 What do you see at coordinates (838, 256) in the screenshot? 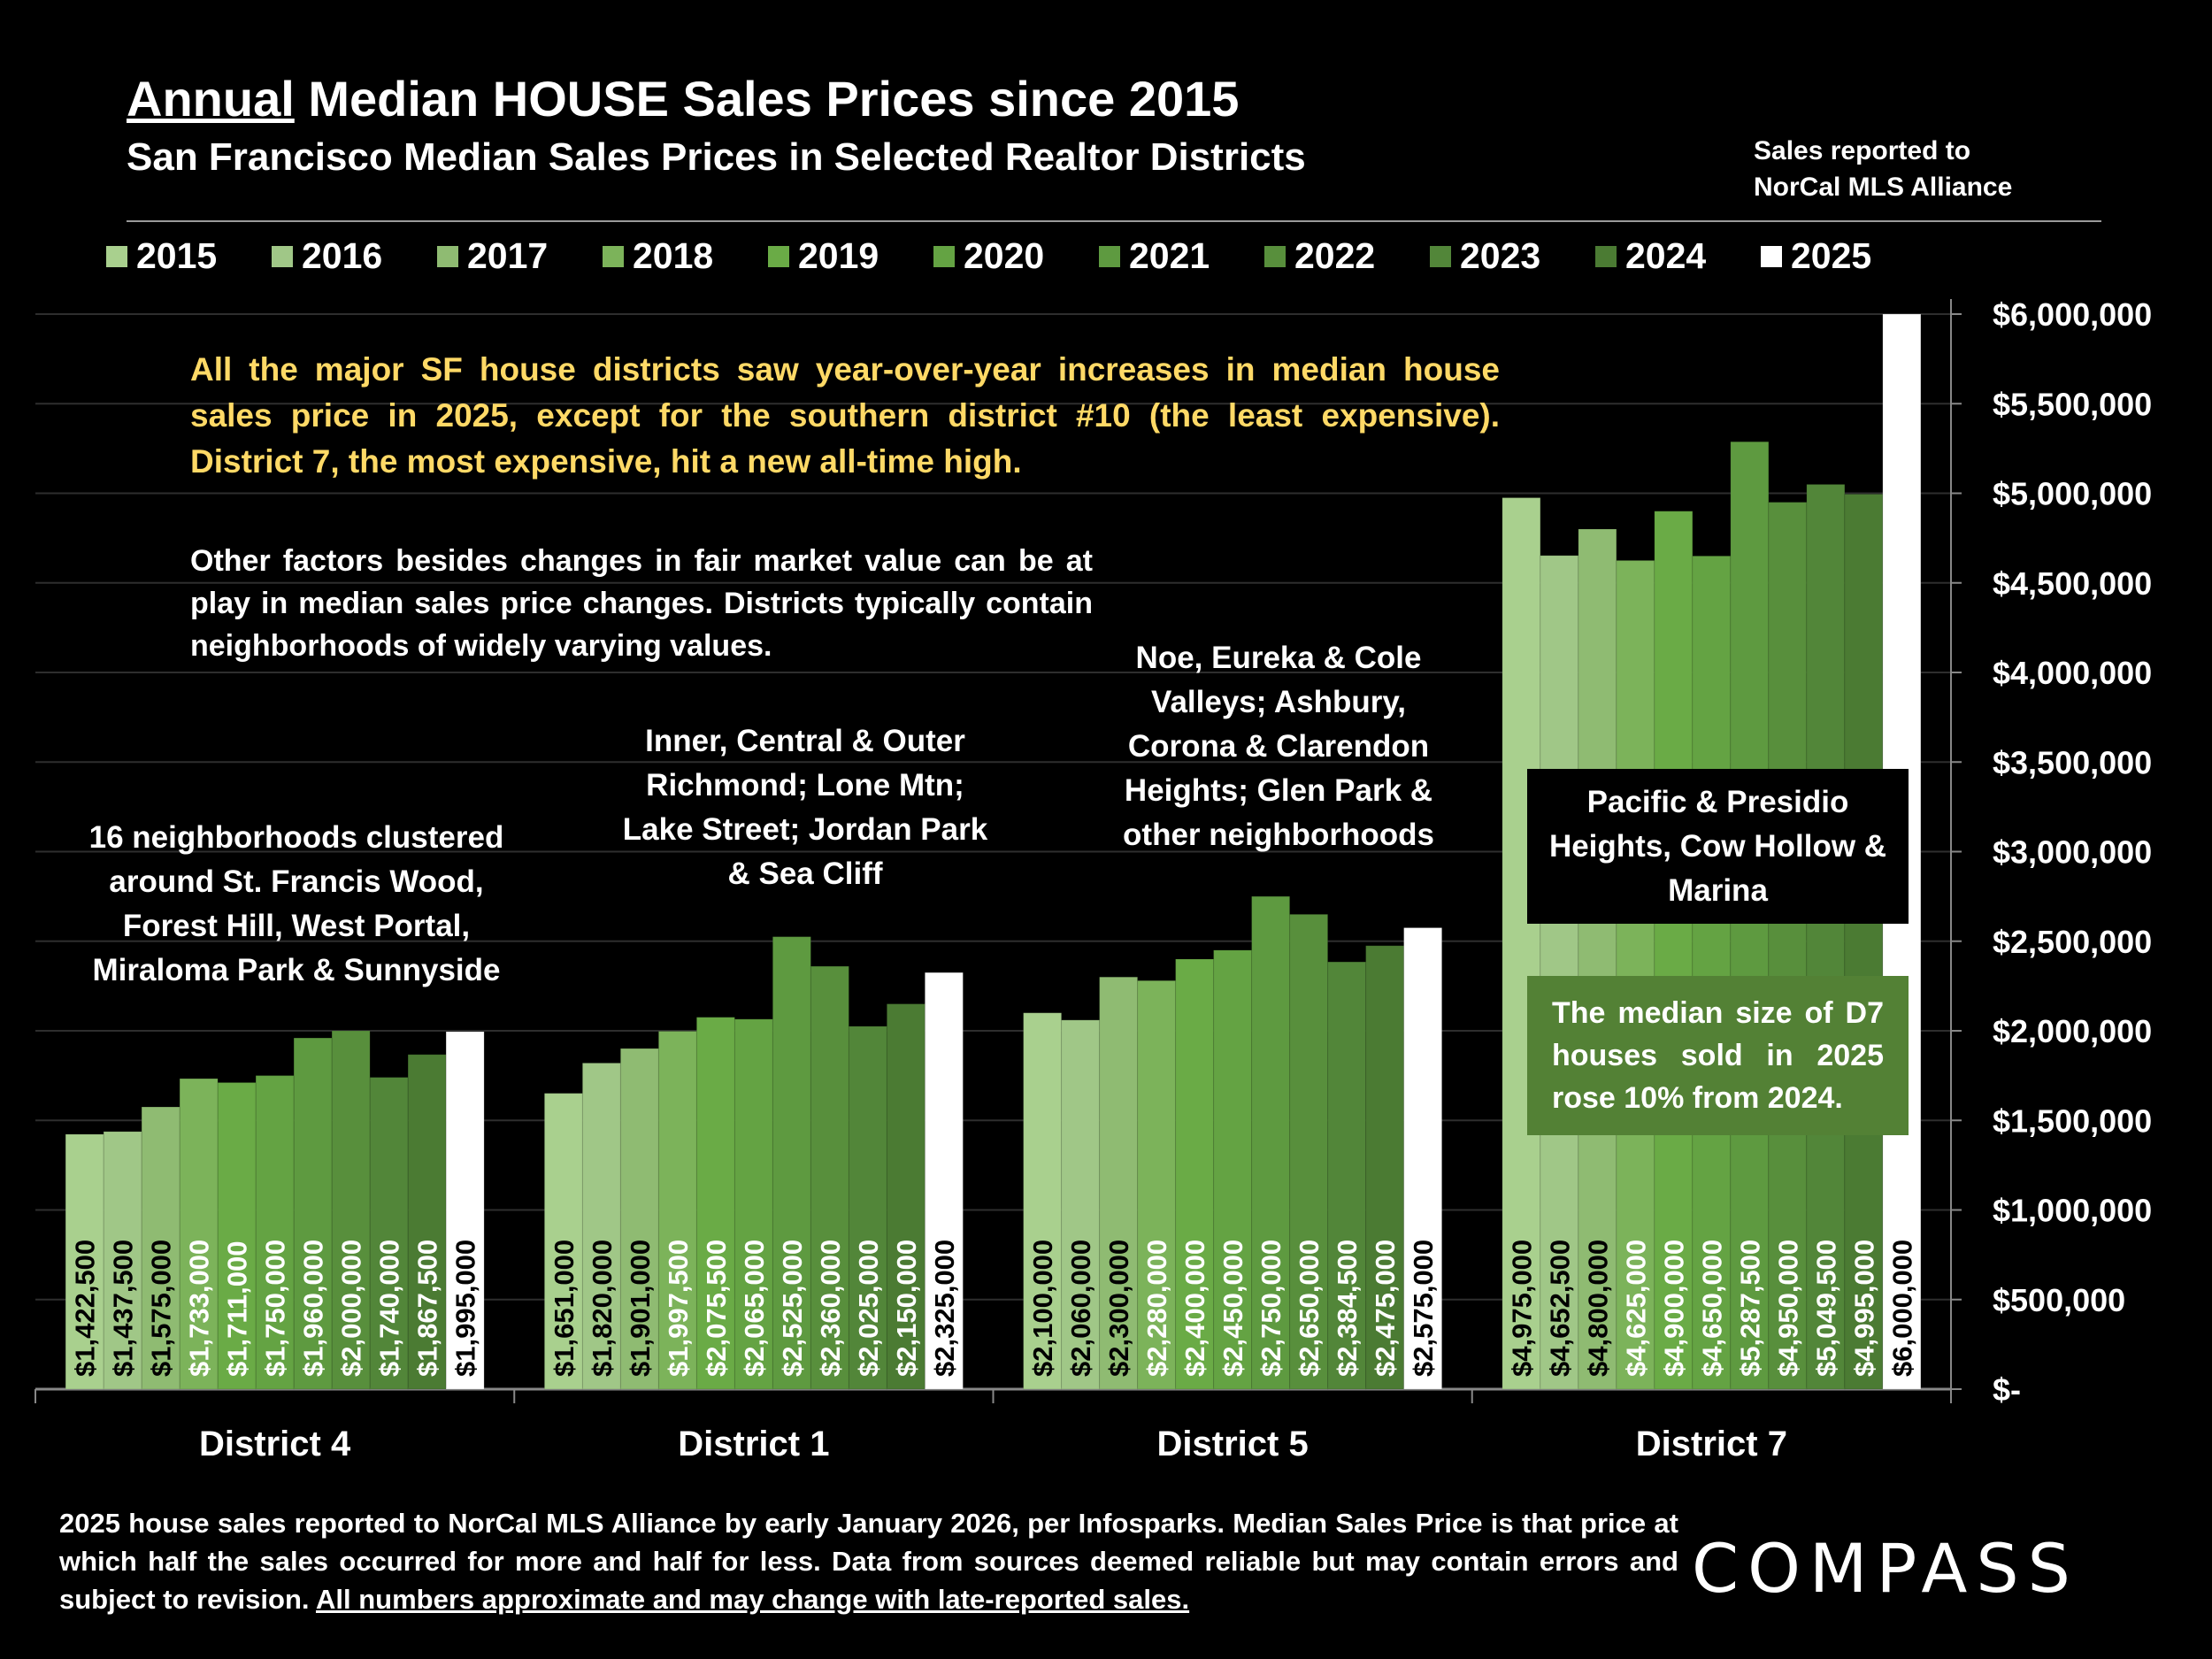
I see `legend-label: 2019` at bounding box center [838, 256].